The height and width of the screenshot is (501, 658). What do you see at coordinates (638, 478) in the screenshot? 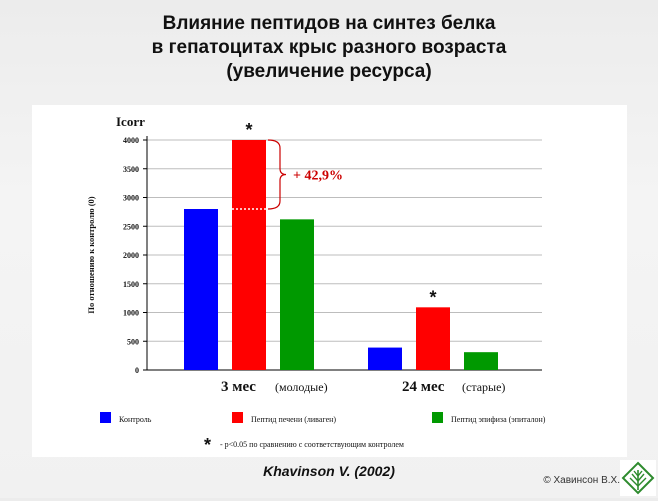
I see `leaf-logo-icon` at bounding box center [638, 478].